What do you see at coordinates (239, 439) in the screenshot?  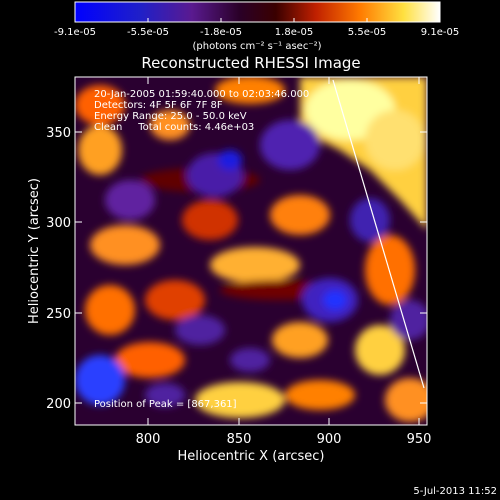 I see `x-tick-label: 850` at bounding box center [239, 439].